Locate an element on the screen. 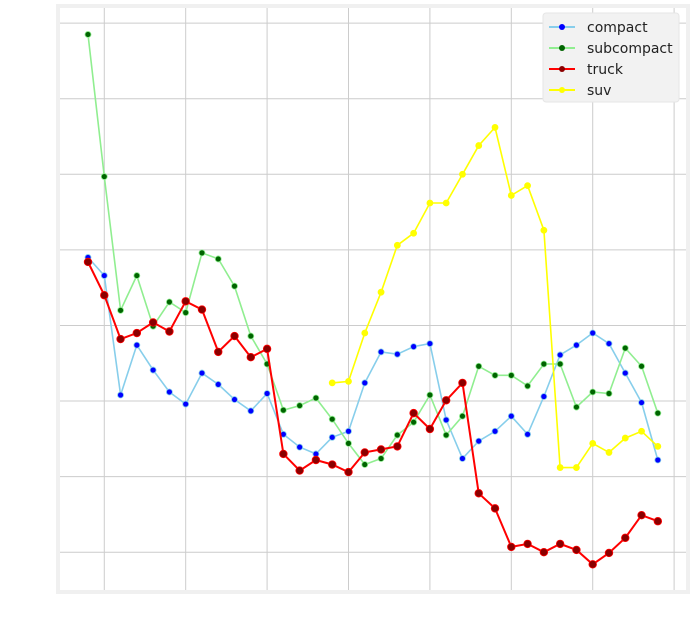 This screenshot has height=637, width=698. legend-item-compact: compact is located at coordinates (598, 28).